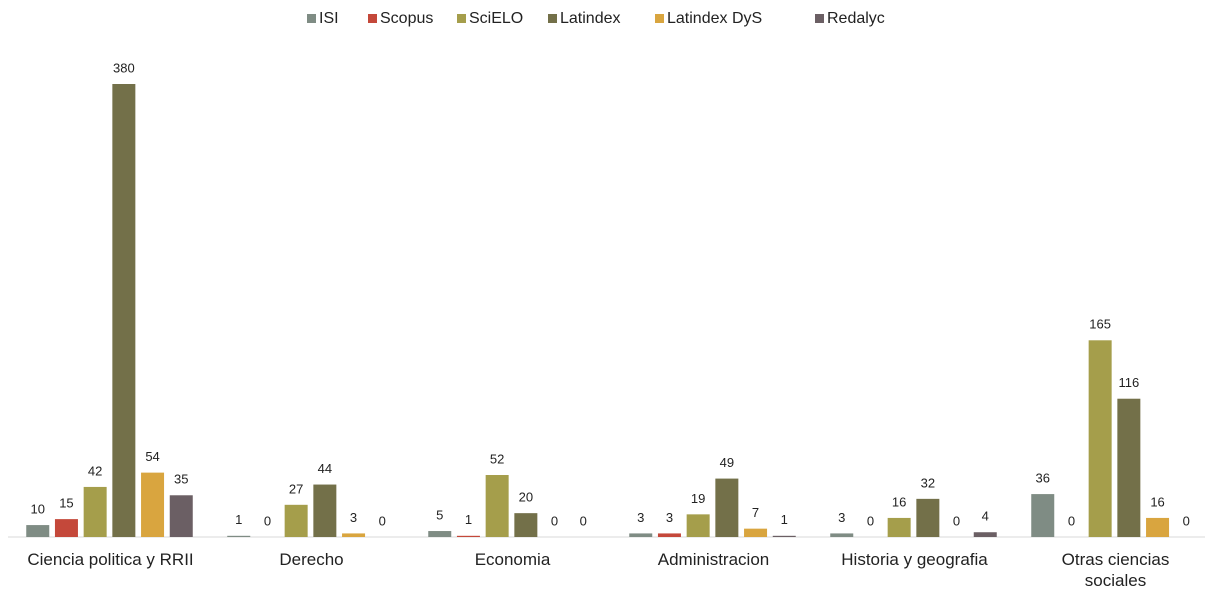 The height and width of the screenshot is (594, 1211). Describe the element at coordinates (325, 468) in the screenshot. I see `data-label: 44` at that location.